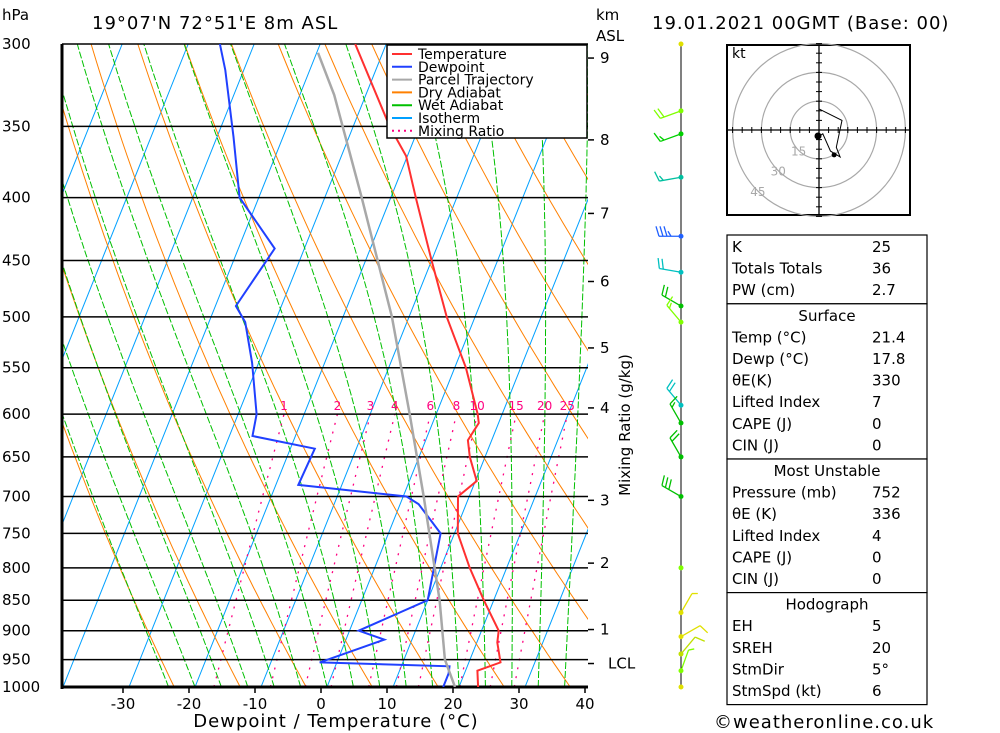 The image size is (1000, 733). What do you see at coordinates (877, 691) in the screenshot?
I see `table-row-value: 6` at bounding box center [877, 691].